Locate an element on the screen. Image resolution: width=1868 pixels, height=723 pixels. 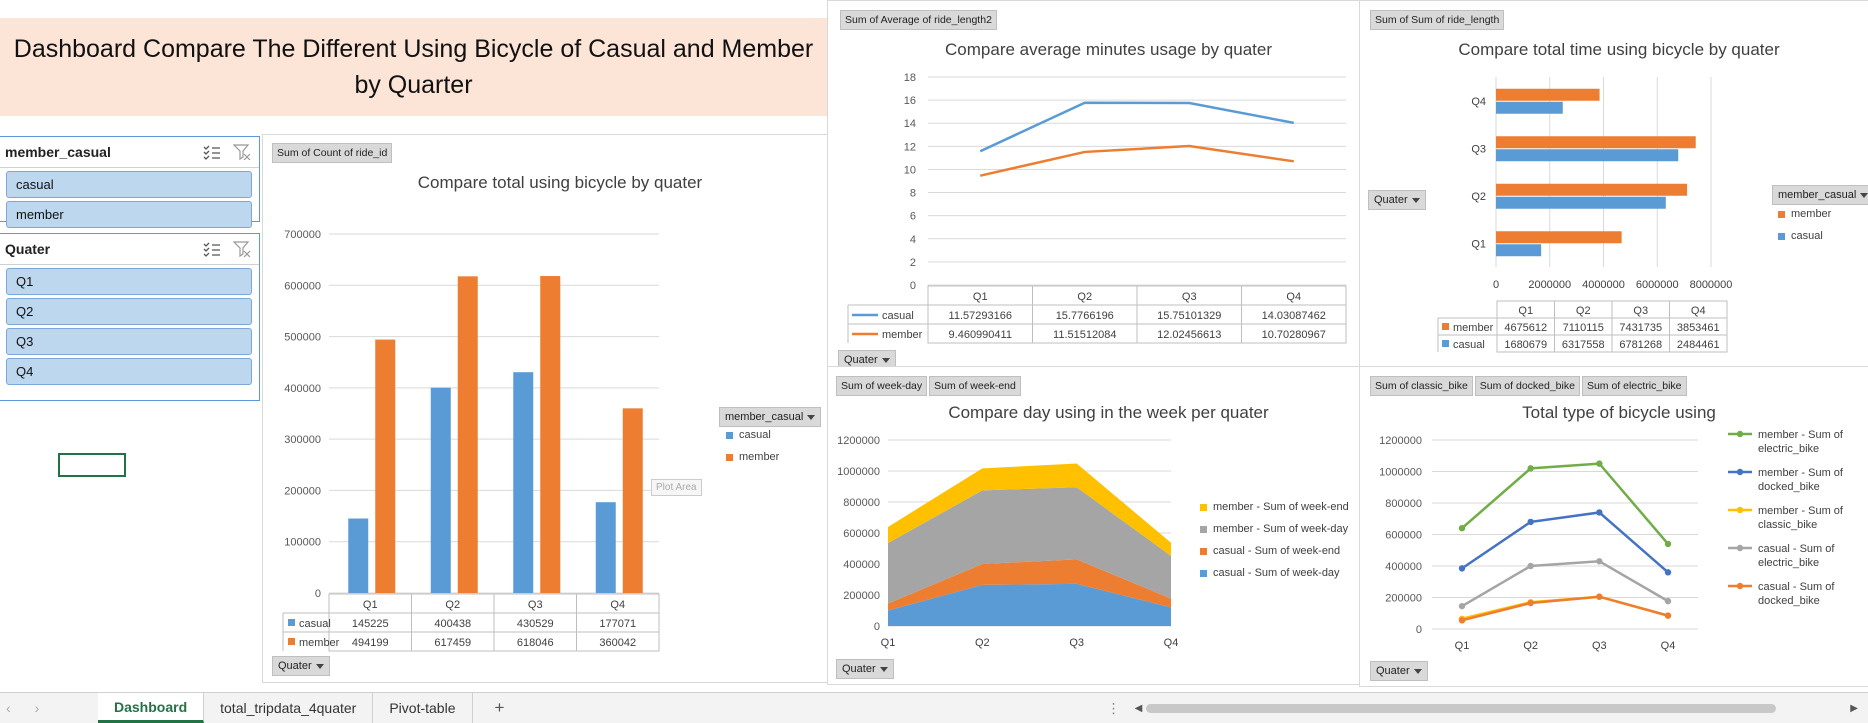
legend-label: member - Sum of week-day is located at coordinates (1281, 529).